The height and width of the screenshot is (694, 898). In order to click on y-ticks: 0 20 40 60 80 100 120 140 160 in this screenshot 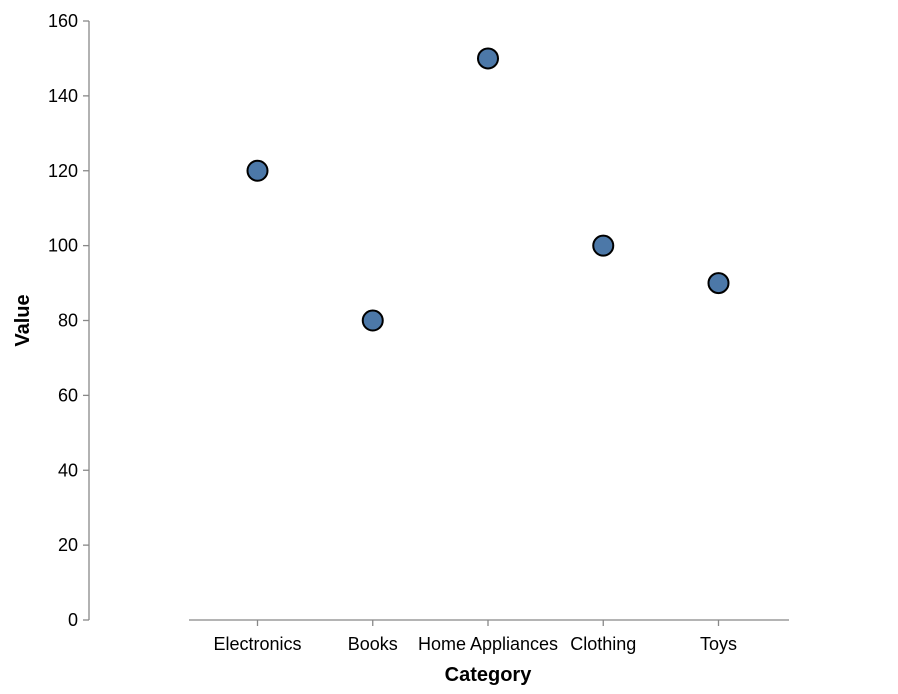, I will do `click(68, 320)`.